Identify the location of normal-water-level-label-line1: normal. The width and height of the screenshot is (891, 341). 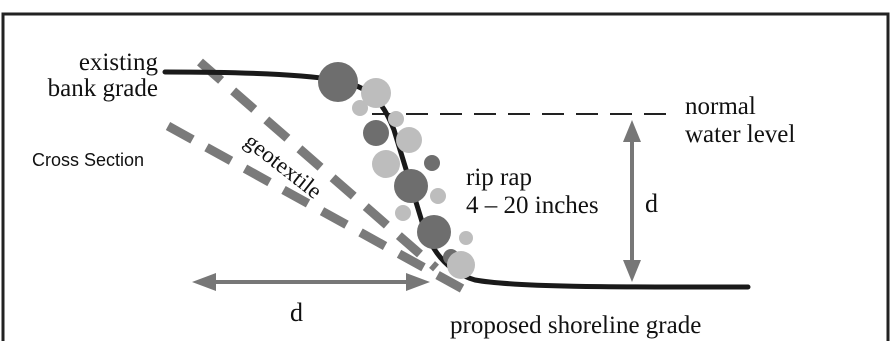
(720, 106).